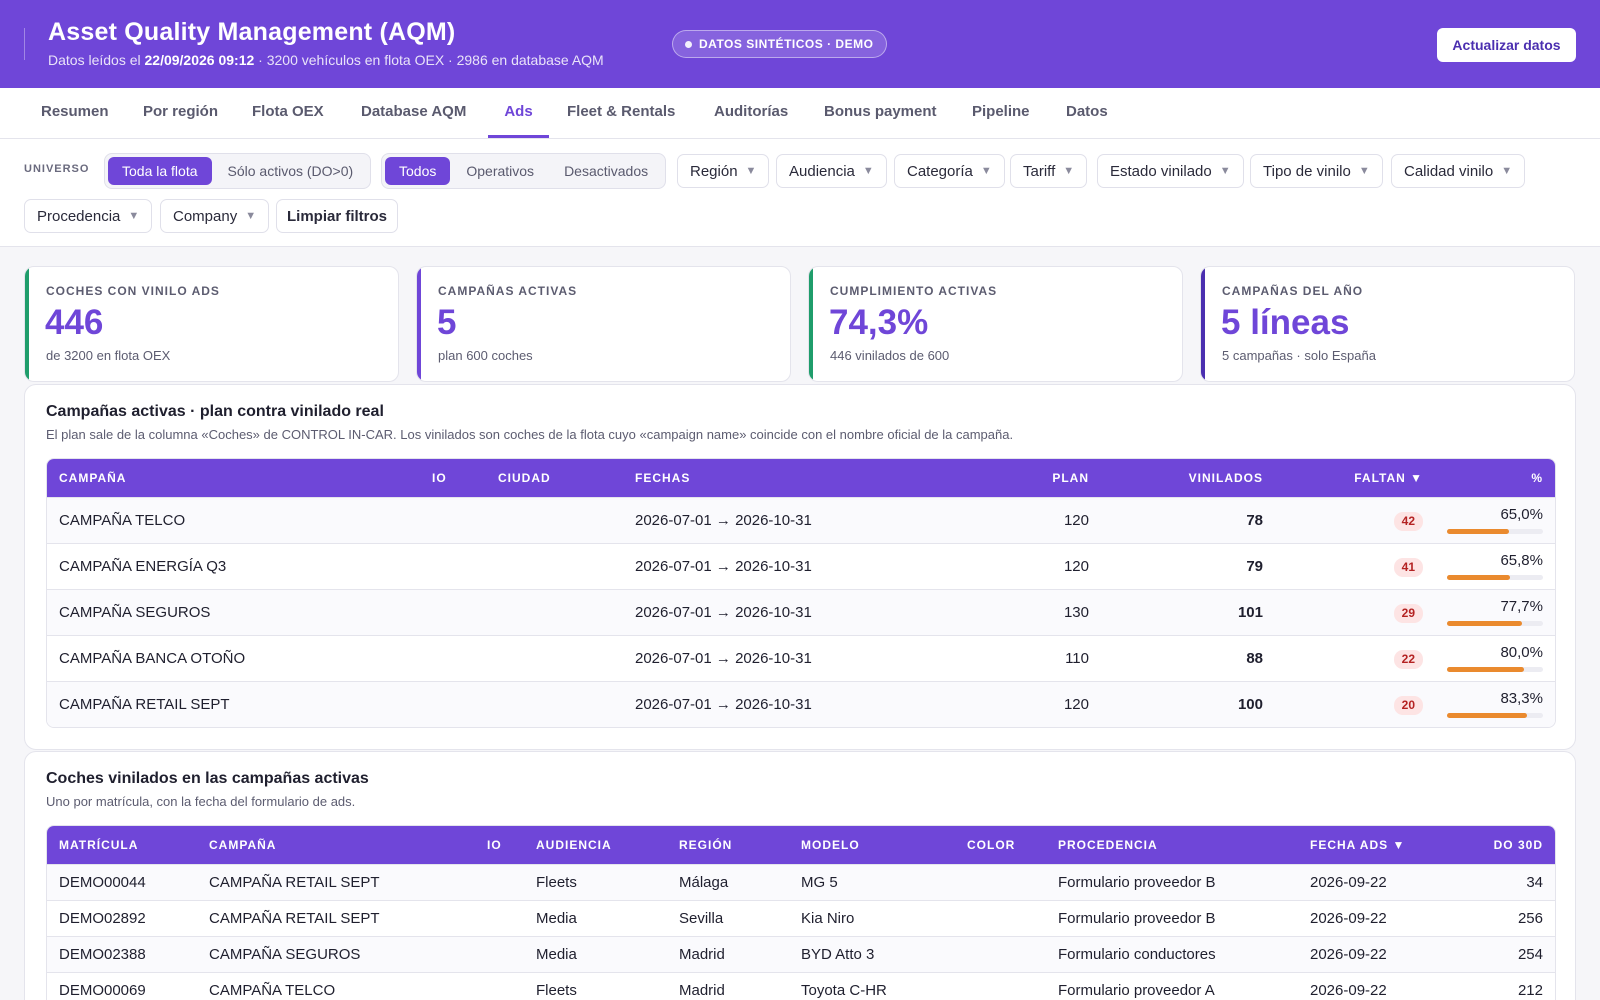  What do you see at coordinates (1070, 478) in the screenshot?
I see `col-plan: PLAN` at bounding box center [1070, 478].